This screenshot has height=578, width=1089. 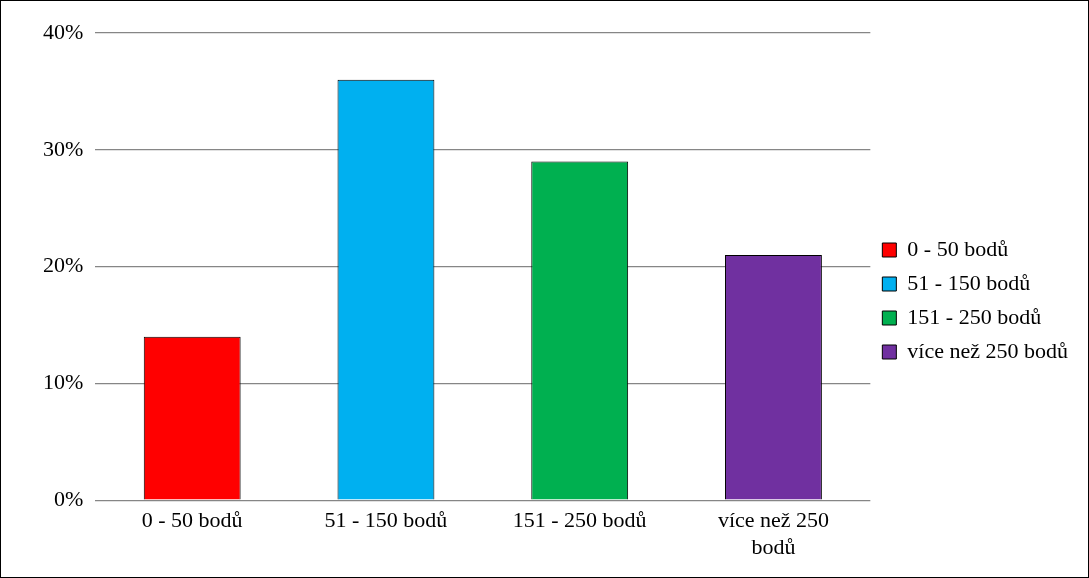 What do you see at coordinates (773, 533) in the screenshot?
I see `x-tick-label: více než 250 bodů` at bounding box center [773, 533].